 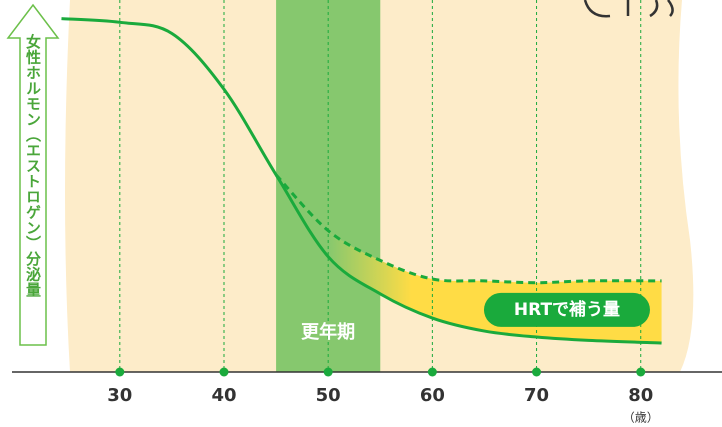 I want to click on y-arrow, so click(x=33, y=174).